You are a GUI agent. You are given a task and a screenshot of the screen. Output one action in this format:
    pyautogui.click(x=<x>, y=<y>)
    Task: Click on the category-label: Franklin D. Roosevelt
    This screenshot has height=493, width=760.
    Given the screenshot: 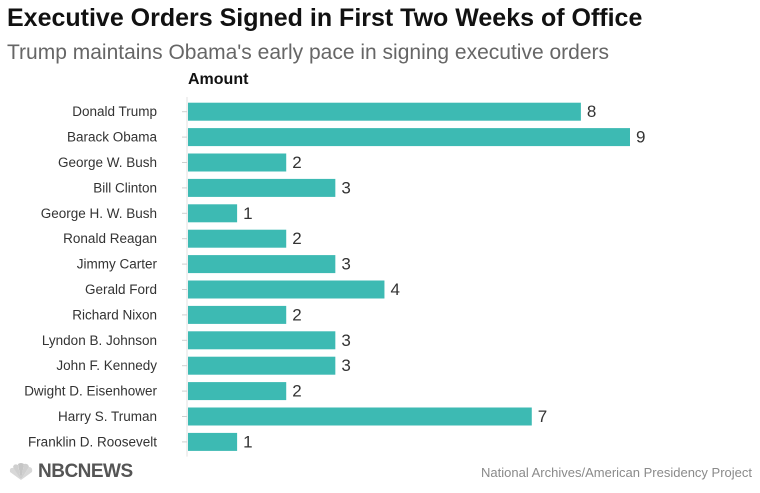 What is the action you would take?
    pyautogui.click(x=92, y=441)
    